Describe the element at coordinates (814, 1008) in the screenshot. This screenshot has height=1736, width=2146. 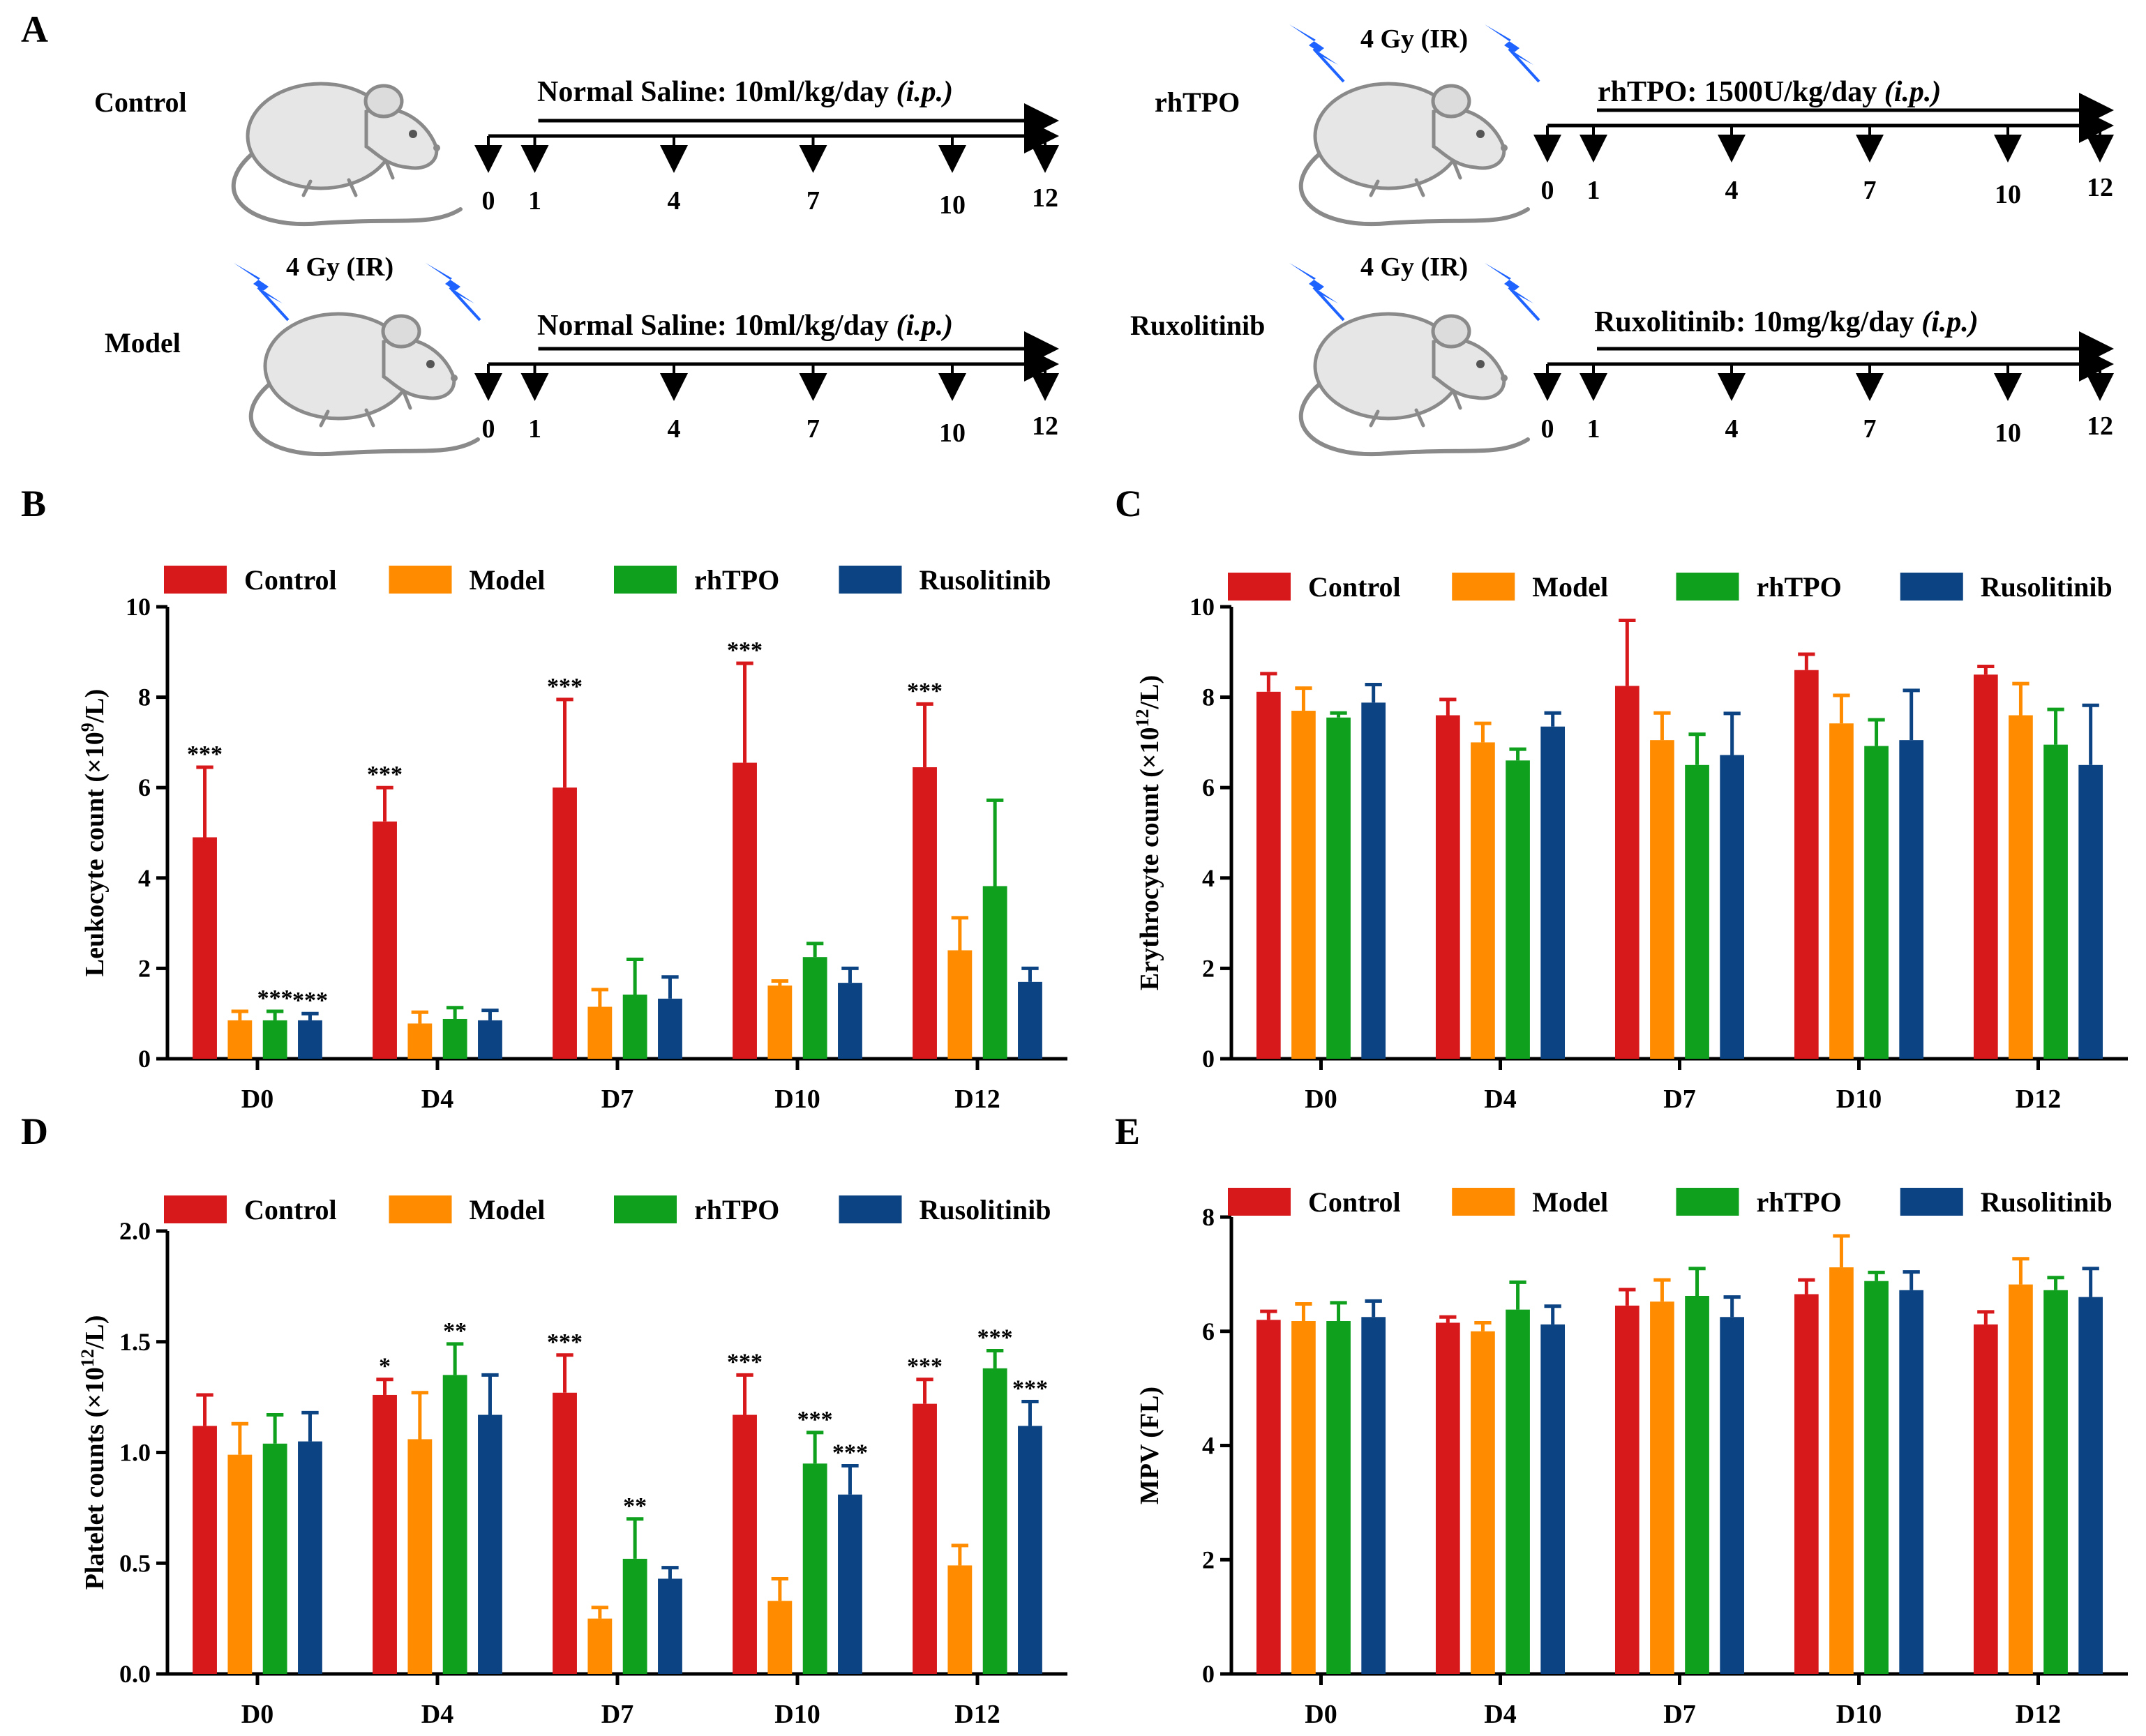
I see `bar-rhtpo-d10` at that location.